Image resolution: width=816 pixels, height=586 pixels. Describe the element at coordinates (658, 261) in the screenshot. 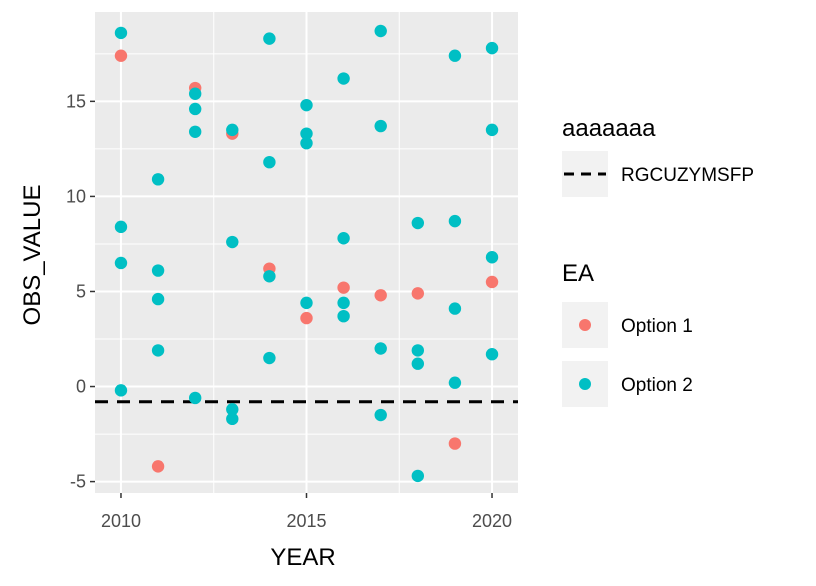

I see `legend: aaaaaaa RGCUZYMSFP EA Option 1 Option 2` at that location.